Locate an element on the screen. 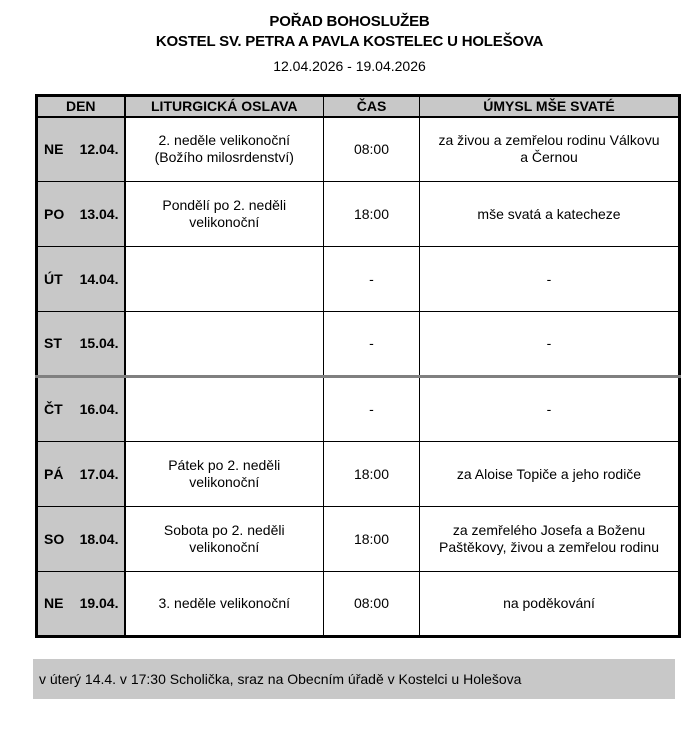 Image resolution: width=699 pixels, height=733 pixels. column-header-liturgicka-oslava: LITURGICKÁ OSLAVA is located at coordinates (224, 106).